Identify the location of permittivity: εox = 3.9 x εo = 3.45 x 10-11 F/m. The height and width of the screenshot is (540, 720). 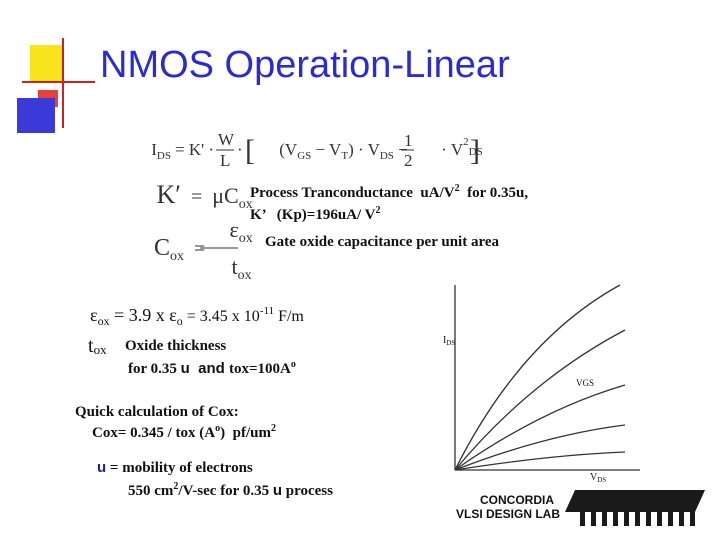
(197, 316).